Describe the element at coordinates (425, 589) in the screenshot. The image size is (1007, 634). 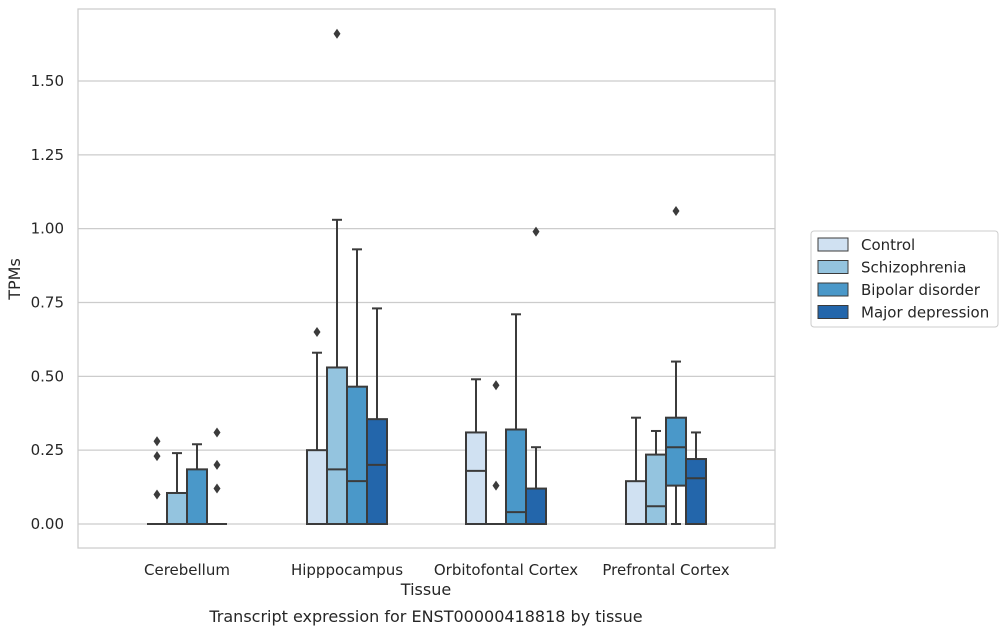
I see `x-axis-label: Tissue` at that location.